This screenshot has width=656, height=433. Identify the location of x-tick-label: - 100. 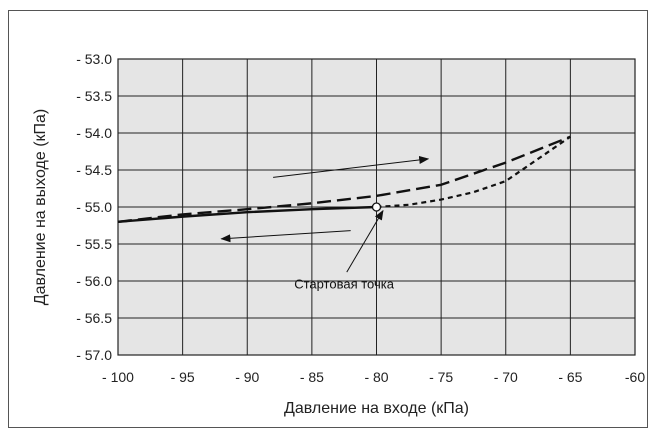
(118, 377).